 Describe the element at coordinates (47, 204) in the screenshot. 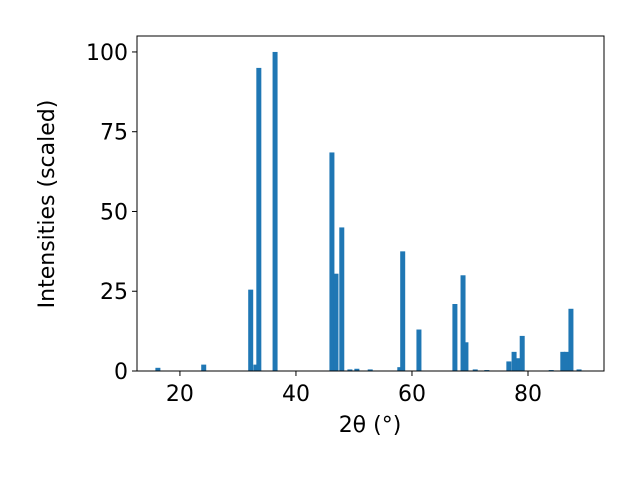

I see `y-axis-label: Intensities (scaled)` at that location.